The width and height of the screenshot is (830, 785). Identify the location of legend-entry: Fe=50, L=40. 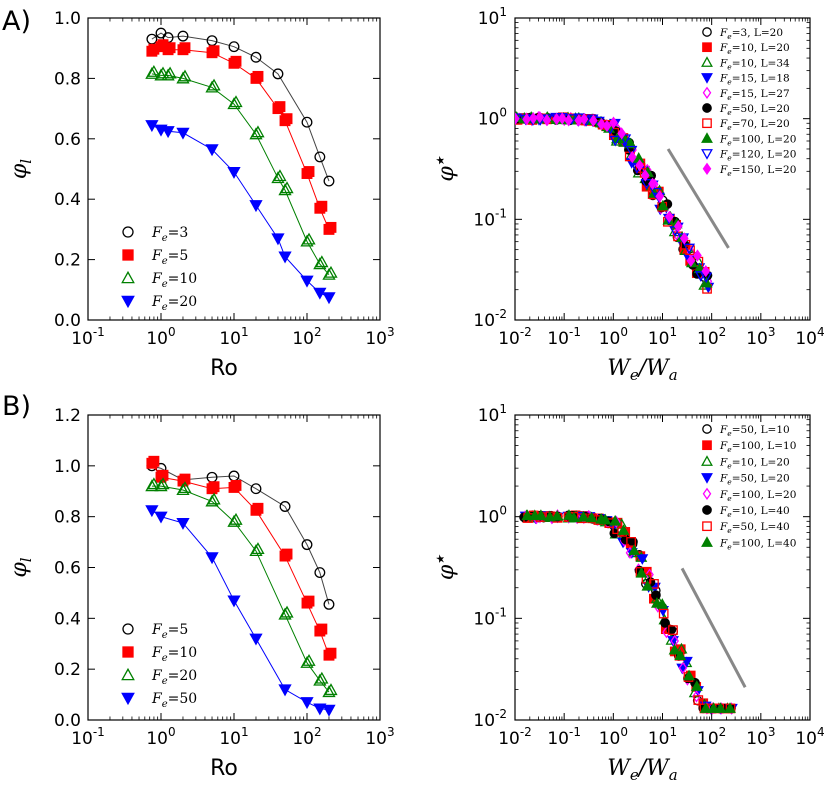
(754, 528).